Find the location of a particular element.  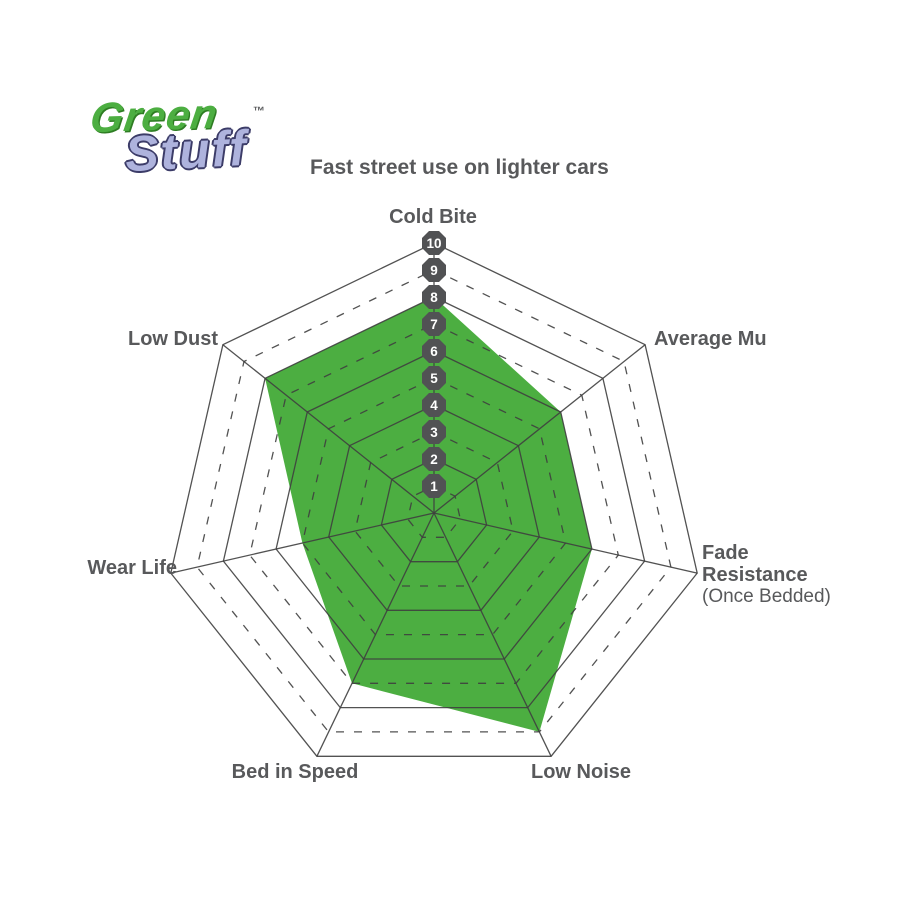

scale-badge-value: 3 is located at coordinates (434, 432).